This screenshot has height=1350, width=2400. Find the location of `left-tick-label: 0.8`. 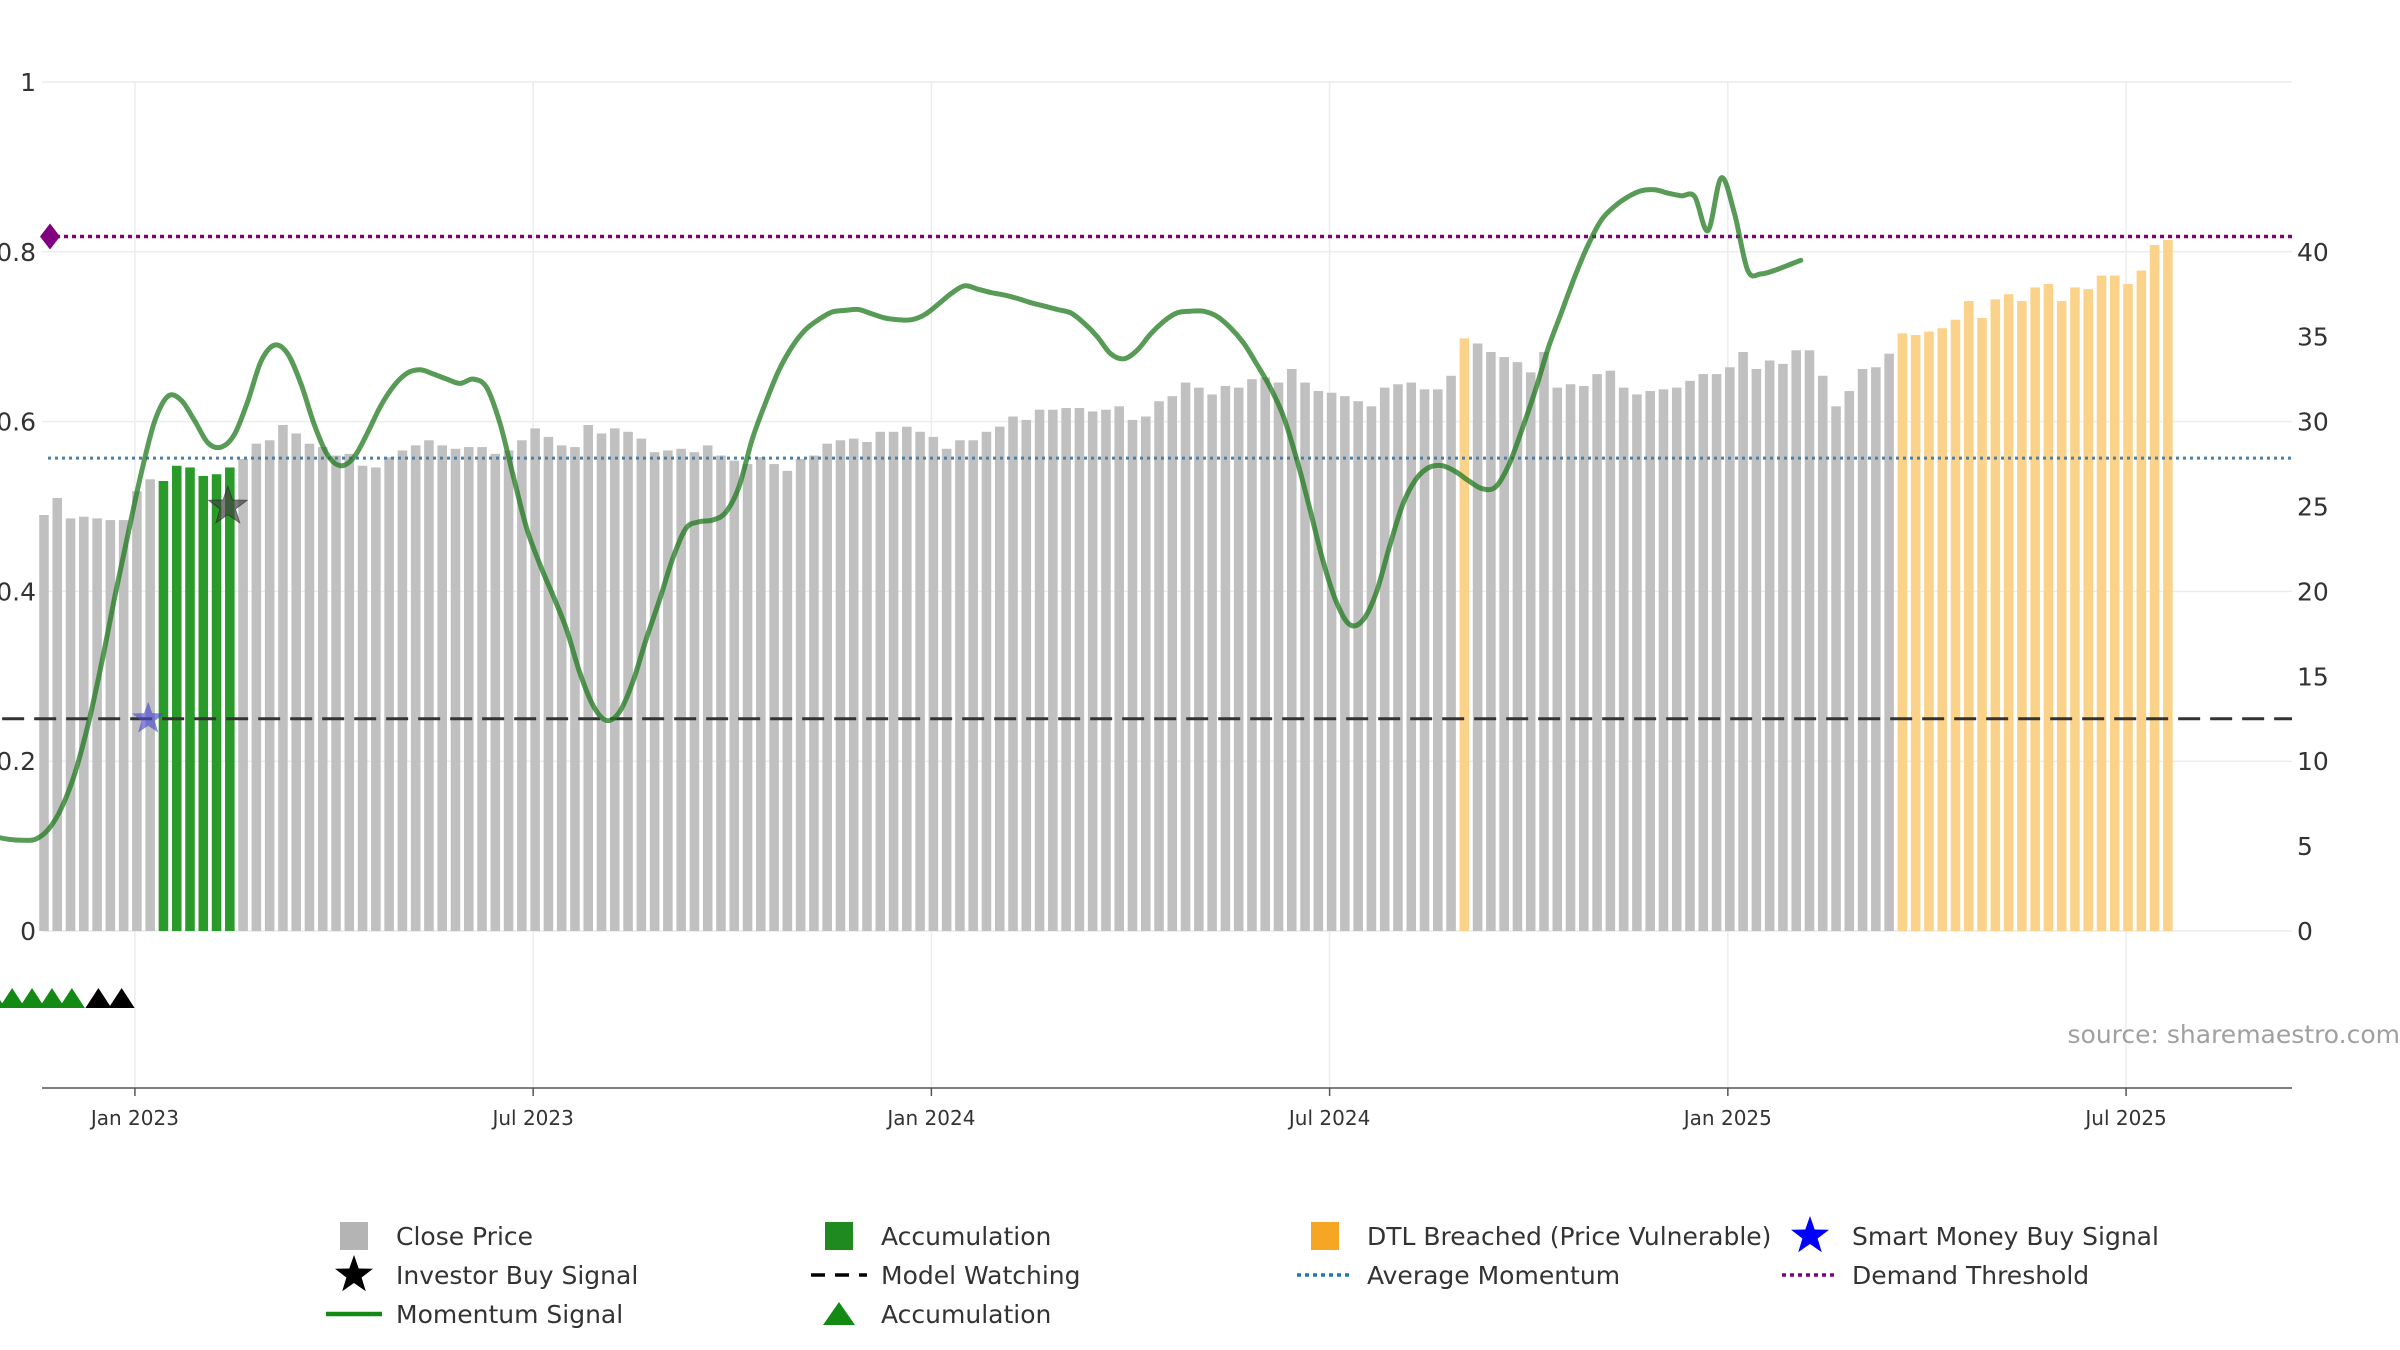

left-tick-label: 0.8 is located at coordinates (18, 252).